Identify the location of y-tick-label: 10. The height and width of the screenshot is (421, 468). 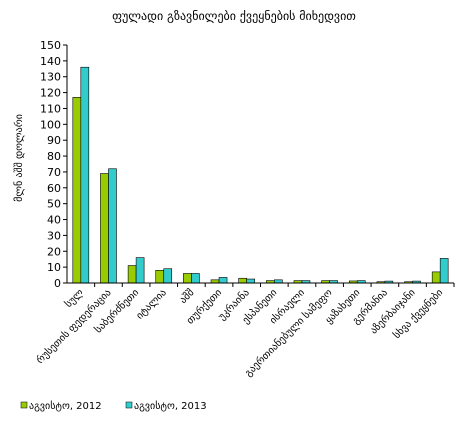
(54, 267).